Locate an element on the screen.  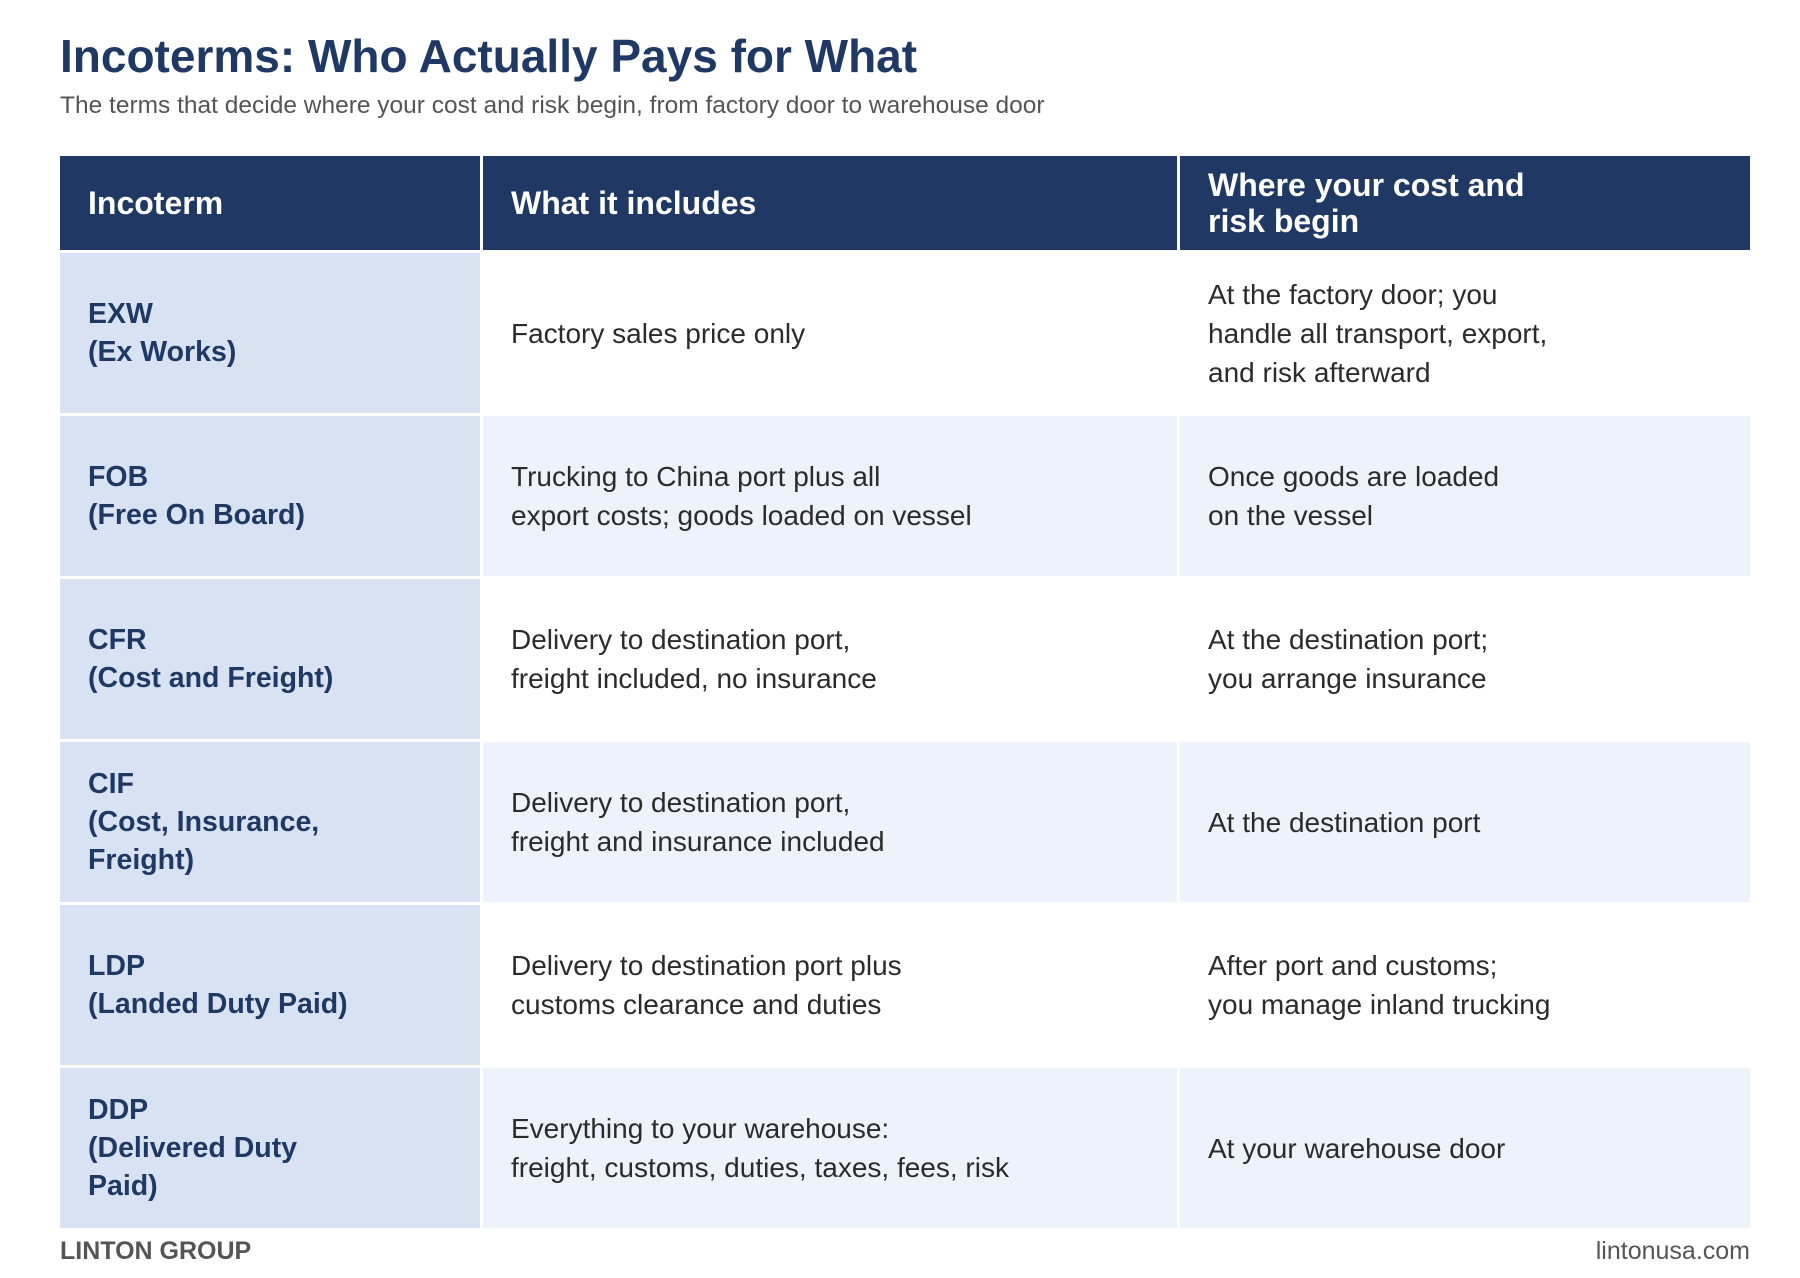
column-header-includes: What it includes is located at coordinates (830, 203).